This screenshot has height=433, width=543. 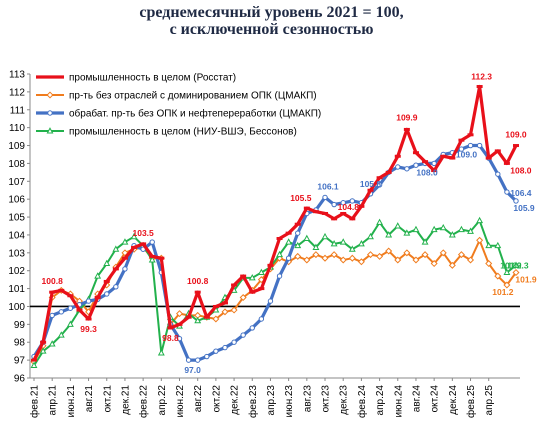 I want to click on x-tick-label: июн.23, so click(x=289, y=401).